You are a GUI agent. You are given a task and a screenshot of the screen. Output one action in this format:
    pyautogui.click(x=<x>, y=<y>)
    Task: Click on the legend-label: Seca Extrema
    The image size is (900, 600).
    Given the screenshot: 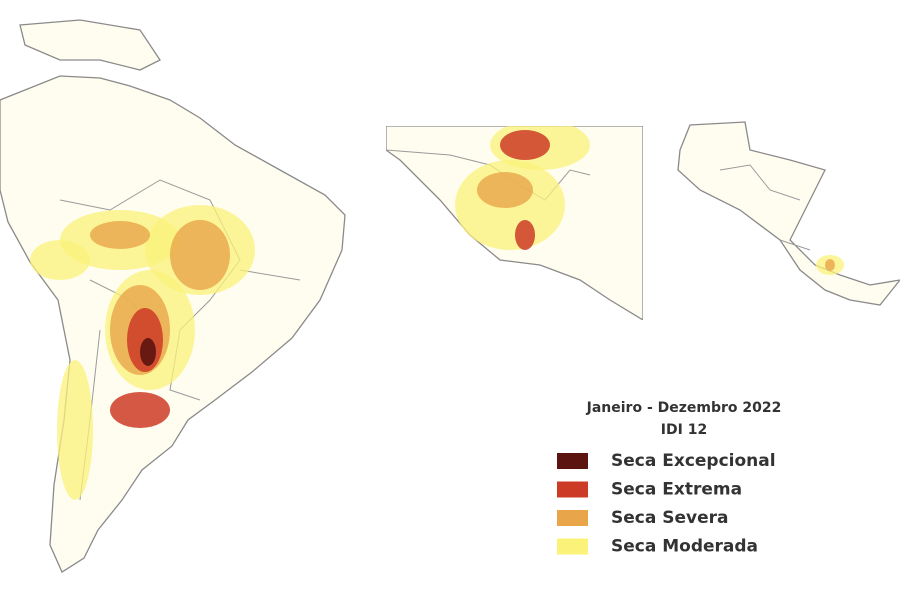 What is the action you would take?
    pyautogui.click(x=676, y=490)
    